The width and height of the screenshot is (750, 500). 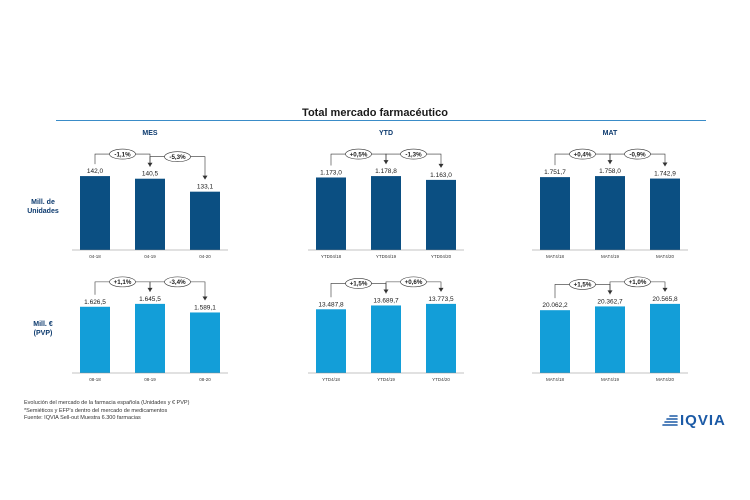 What do you see at coordinates (381, 120) in the screenshot?
I see `title-divider` at bounding box center [381, 120].